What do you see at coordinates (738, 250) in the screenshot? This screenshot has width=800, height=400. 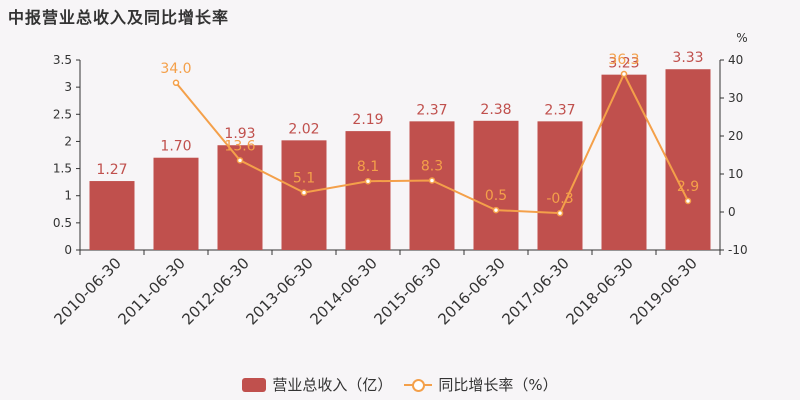 I see `right-tick-label: -10` at bounding box center [738, 250].